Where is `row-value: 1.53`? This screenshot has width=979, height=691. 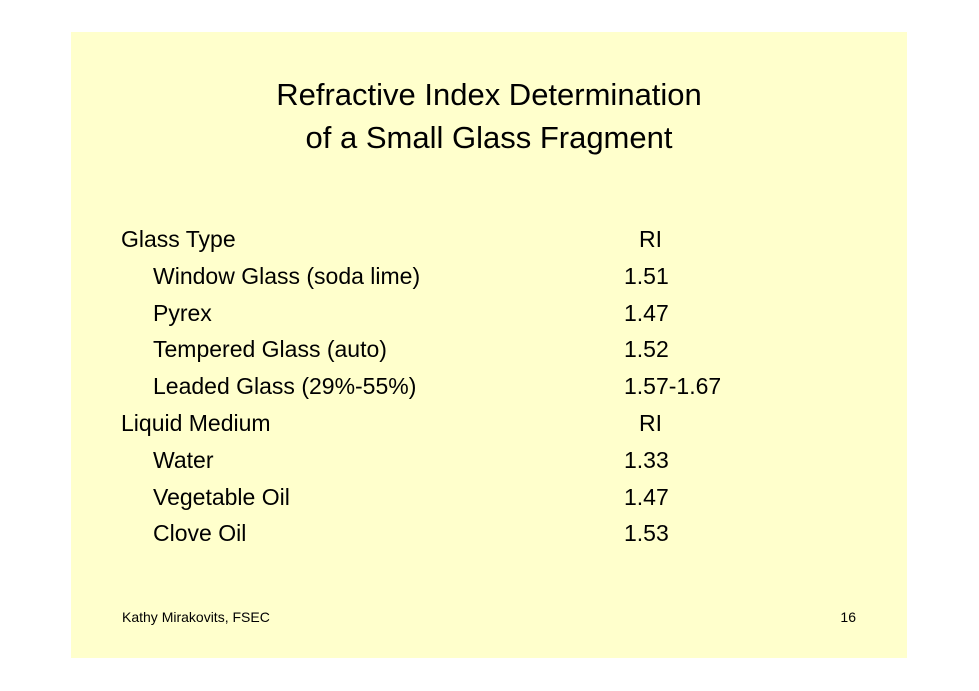
row-value: 1.53 is located at coordinates (646, 533).